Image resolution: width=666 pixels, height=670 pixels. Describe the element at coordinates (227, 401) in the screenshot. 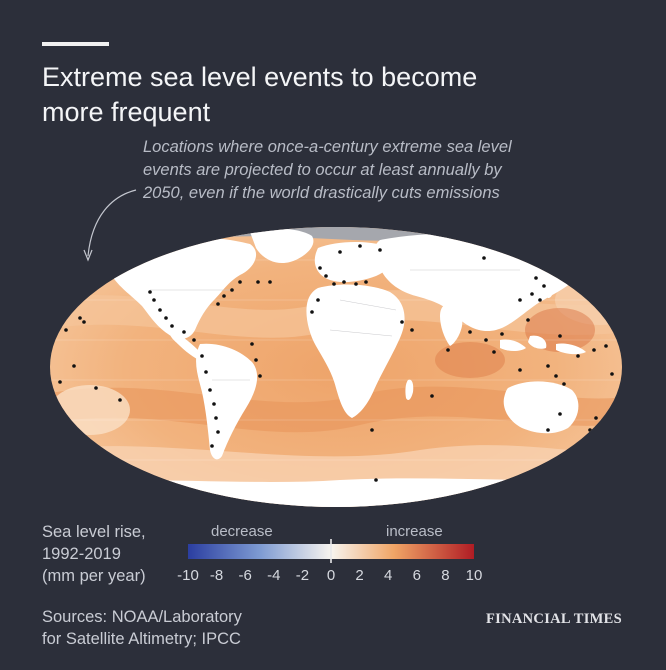

I see `south-america` at that location.